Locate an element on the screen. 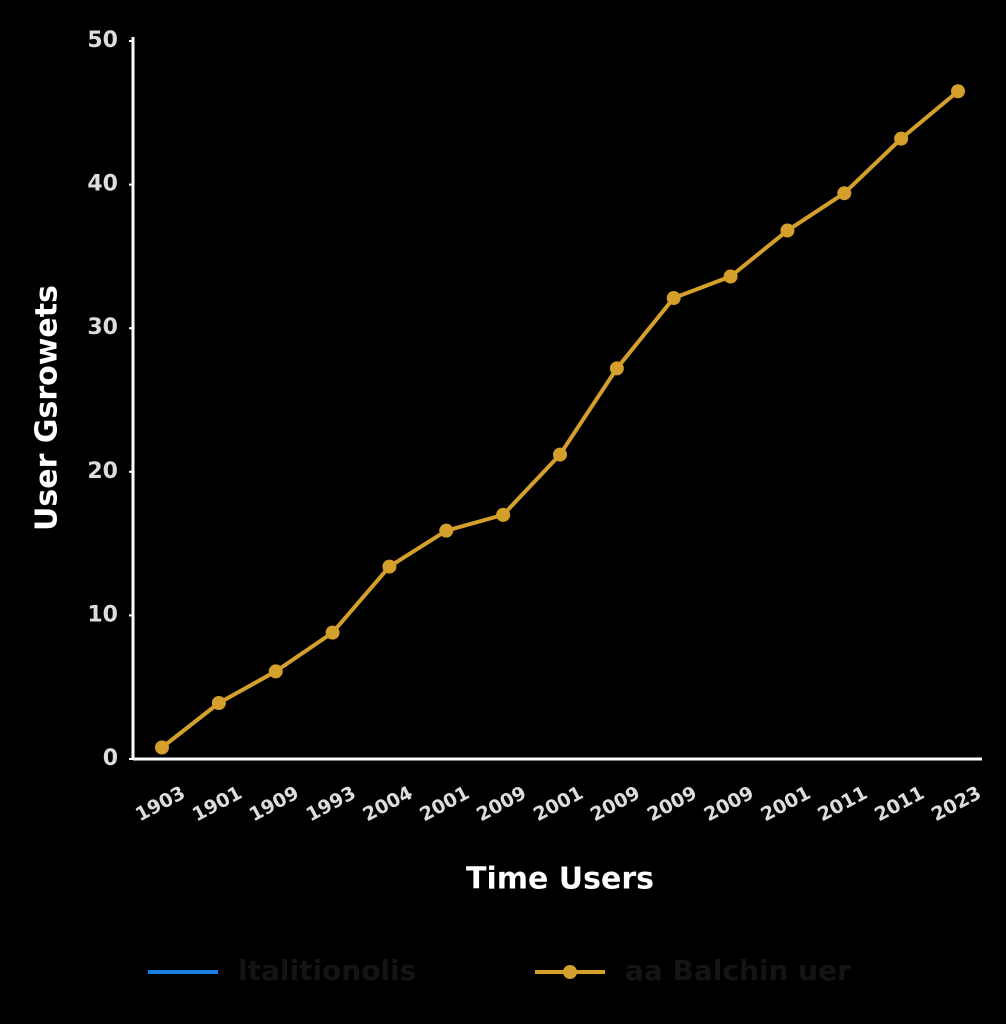  x-tick-label: 2023 is located at coordinates (956, 804).